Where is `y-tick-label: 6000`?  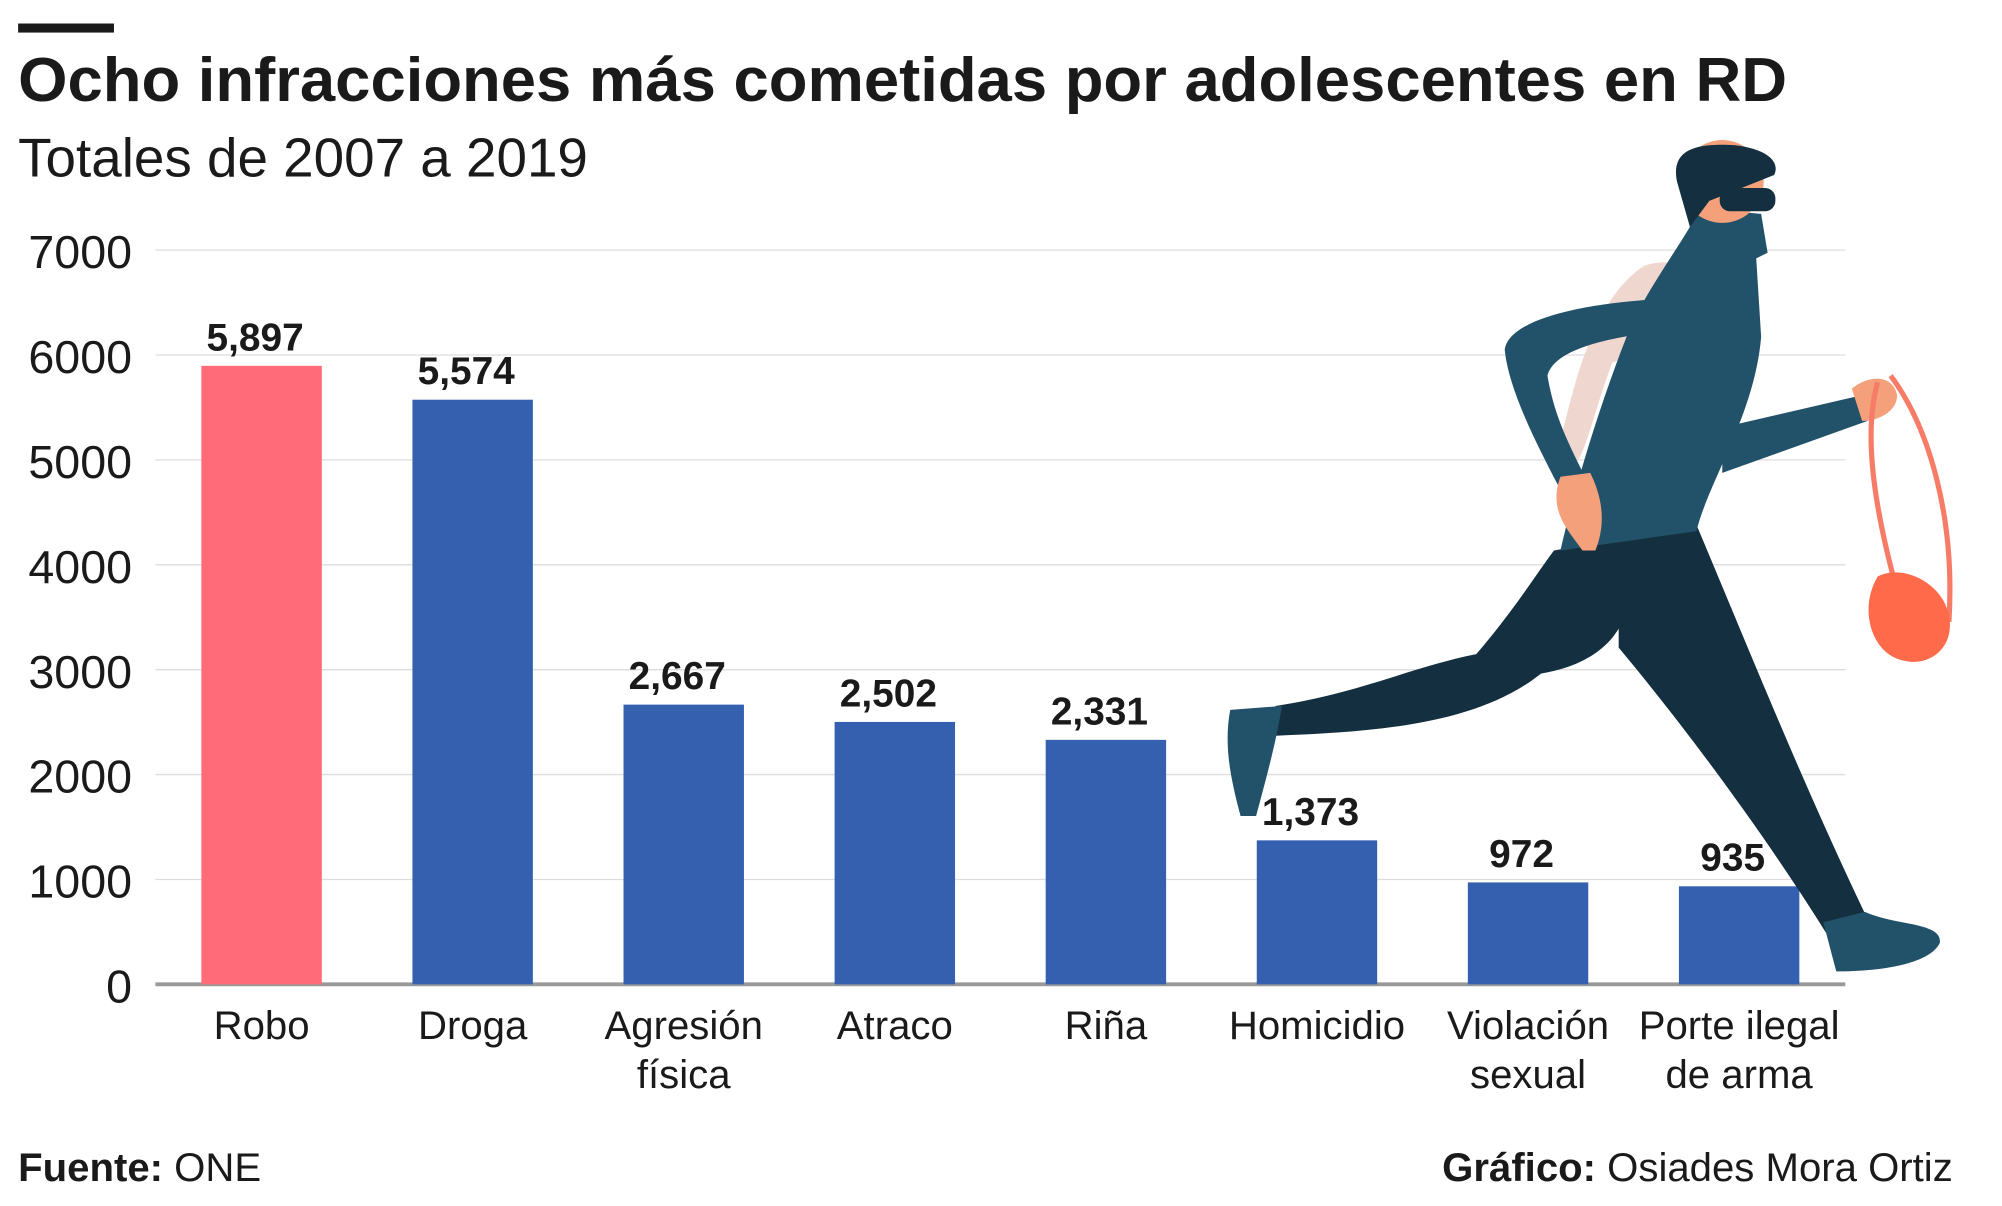
y-tick-label: 6000 is located at coordinates (80, 357).